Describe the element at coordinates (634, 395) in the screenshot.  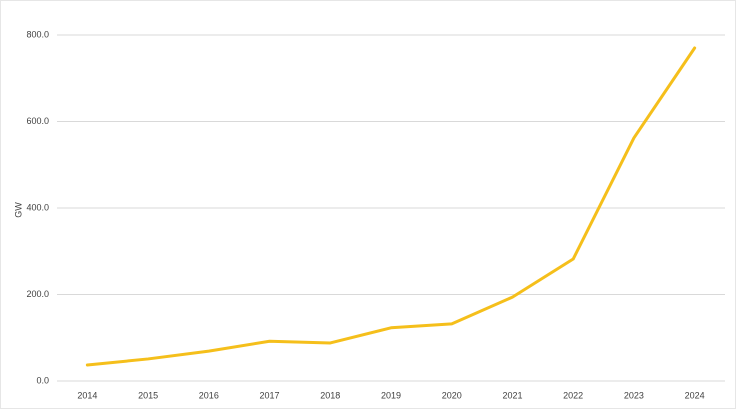
I see `x-tick-label: 2023` at that location.